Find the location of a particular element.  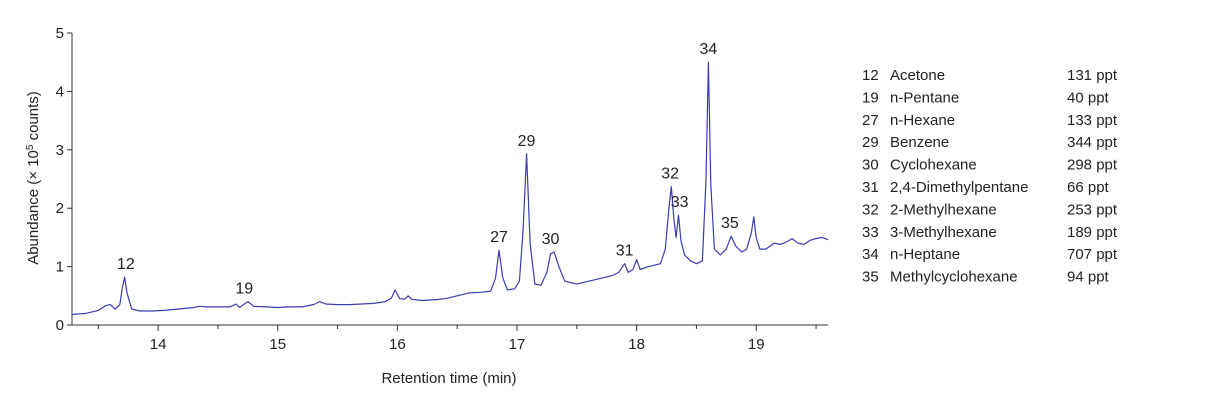

x-tick-label: 15 is located at coordinates (277, 344).